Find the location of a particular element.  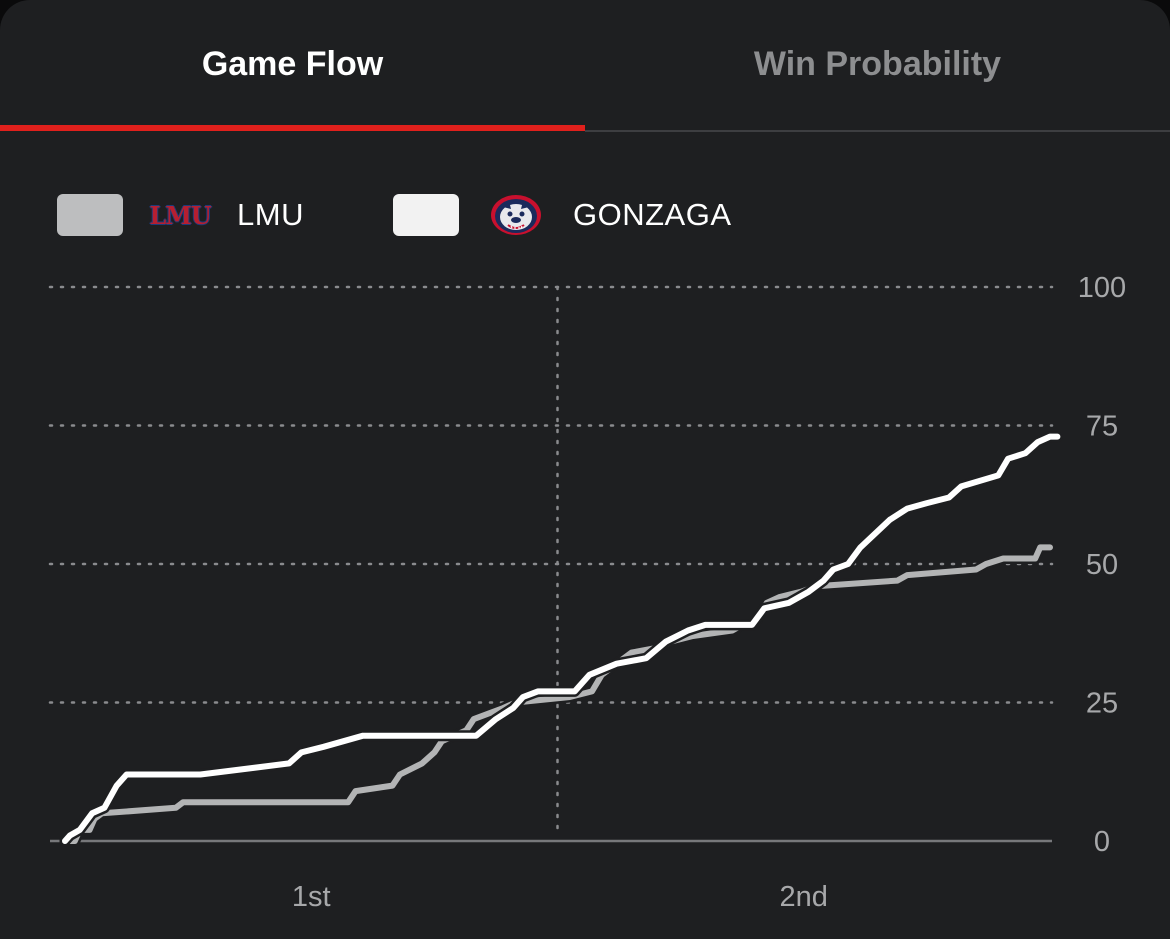

y-tick-label-0: 0 is located at coordinates (1102, 842).